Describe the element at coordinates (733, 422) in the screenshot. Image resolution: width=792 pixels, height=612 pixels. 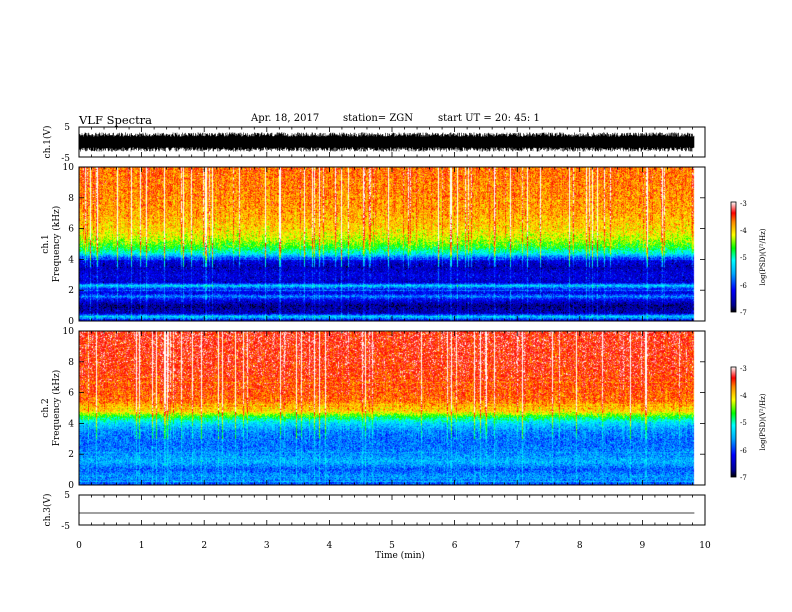
I see `ch2-colorbar` at that location.